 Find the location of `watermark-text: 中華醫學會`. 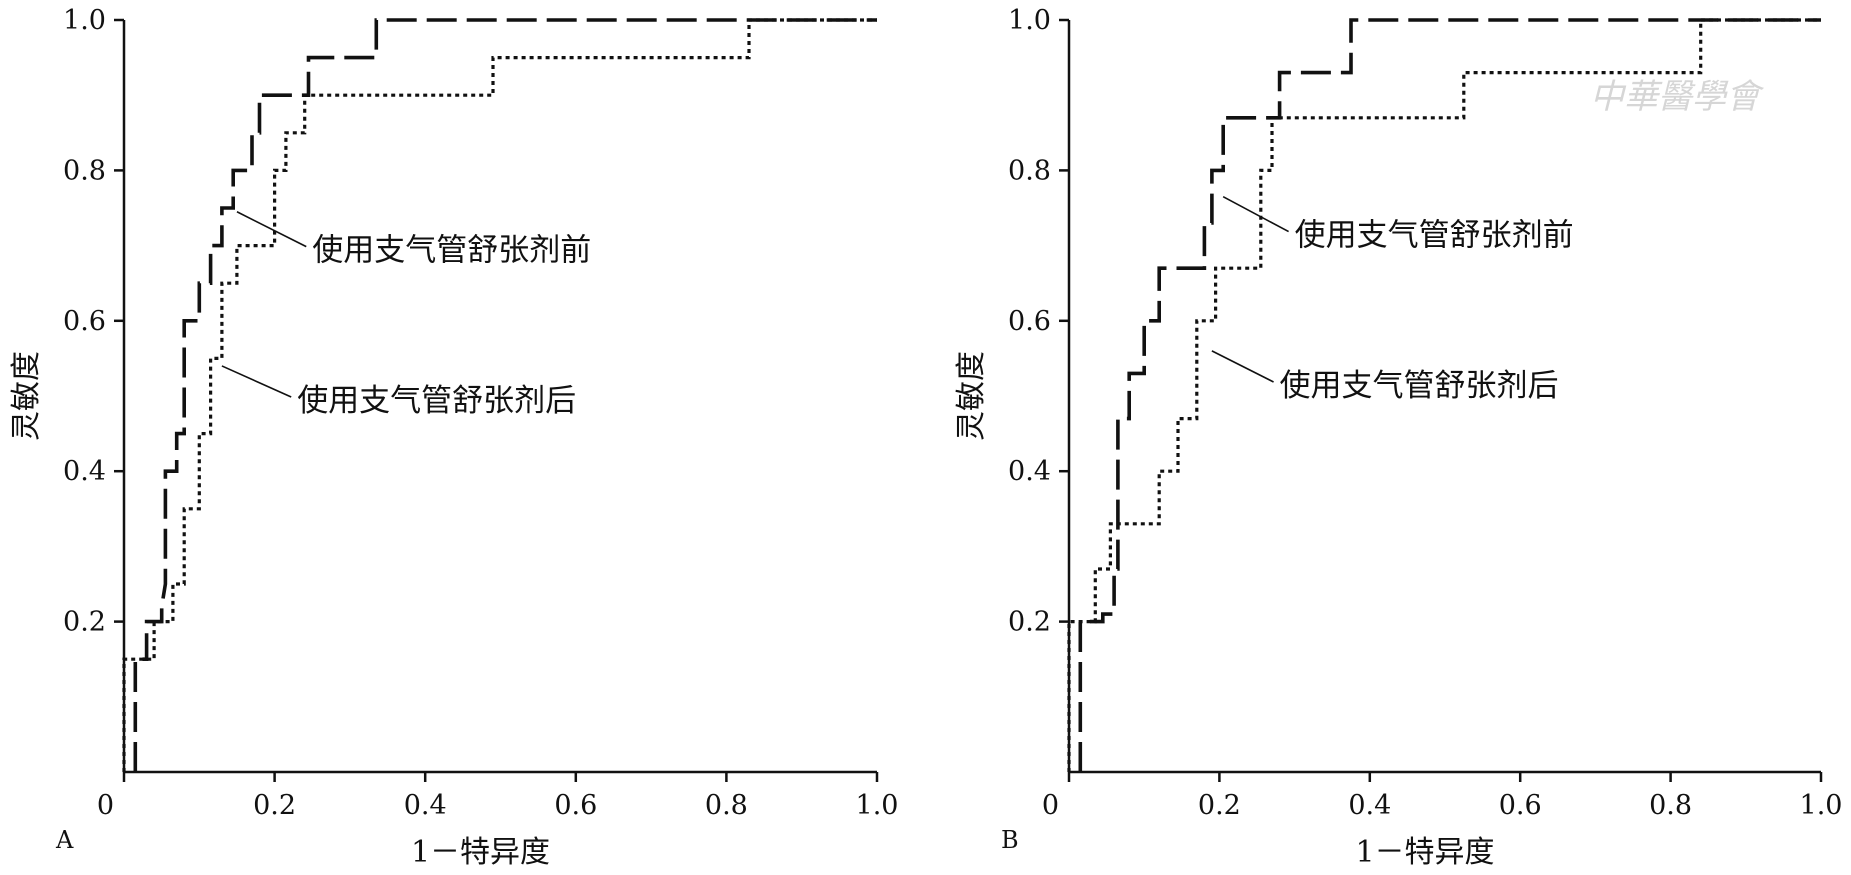

watermark-text: 中華醫學會 is located at coordinates (1677, 97).